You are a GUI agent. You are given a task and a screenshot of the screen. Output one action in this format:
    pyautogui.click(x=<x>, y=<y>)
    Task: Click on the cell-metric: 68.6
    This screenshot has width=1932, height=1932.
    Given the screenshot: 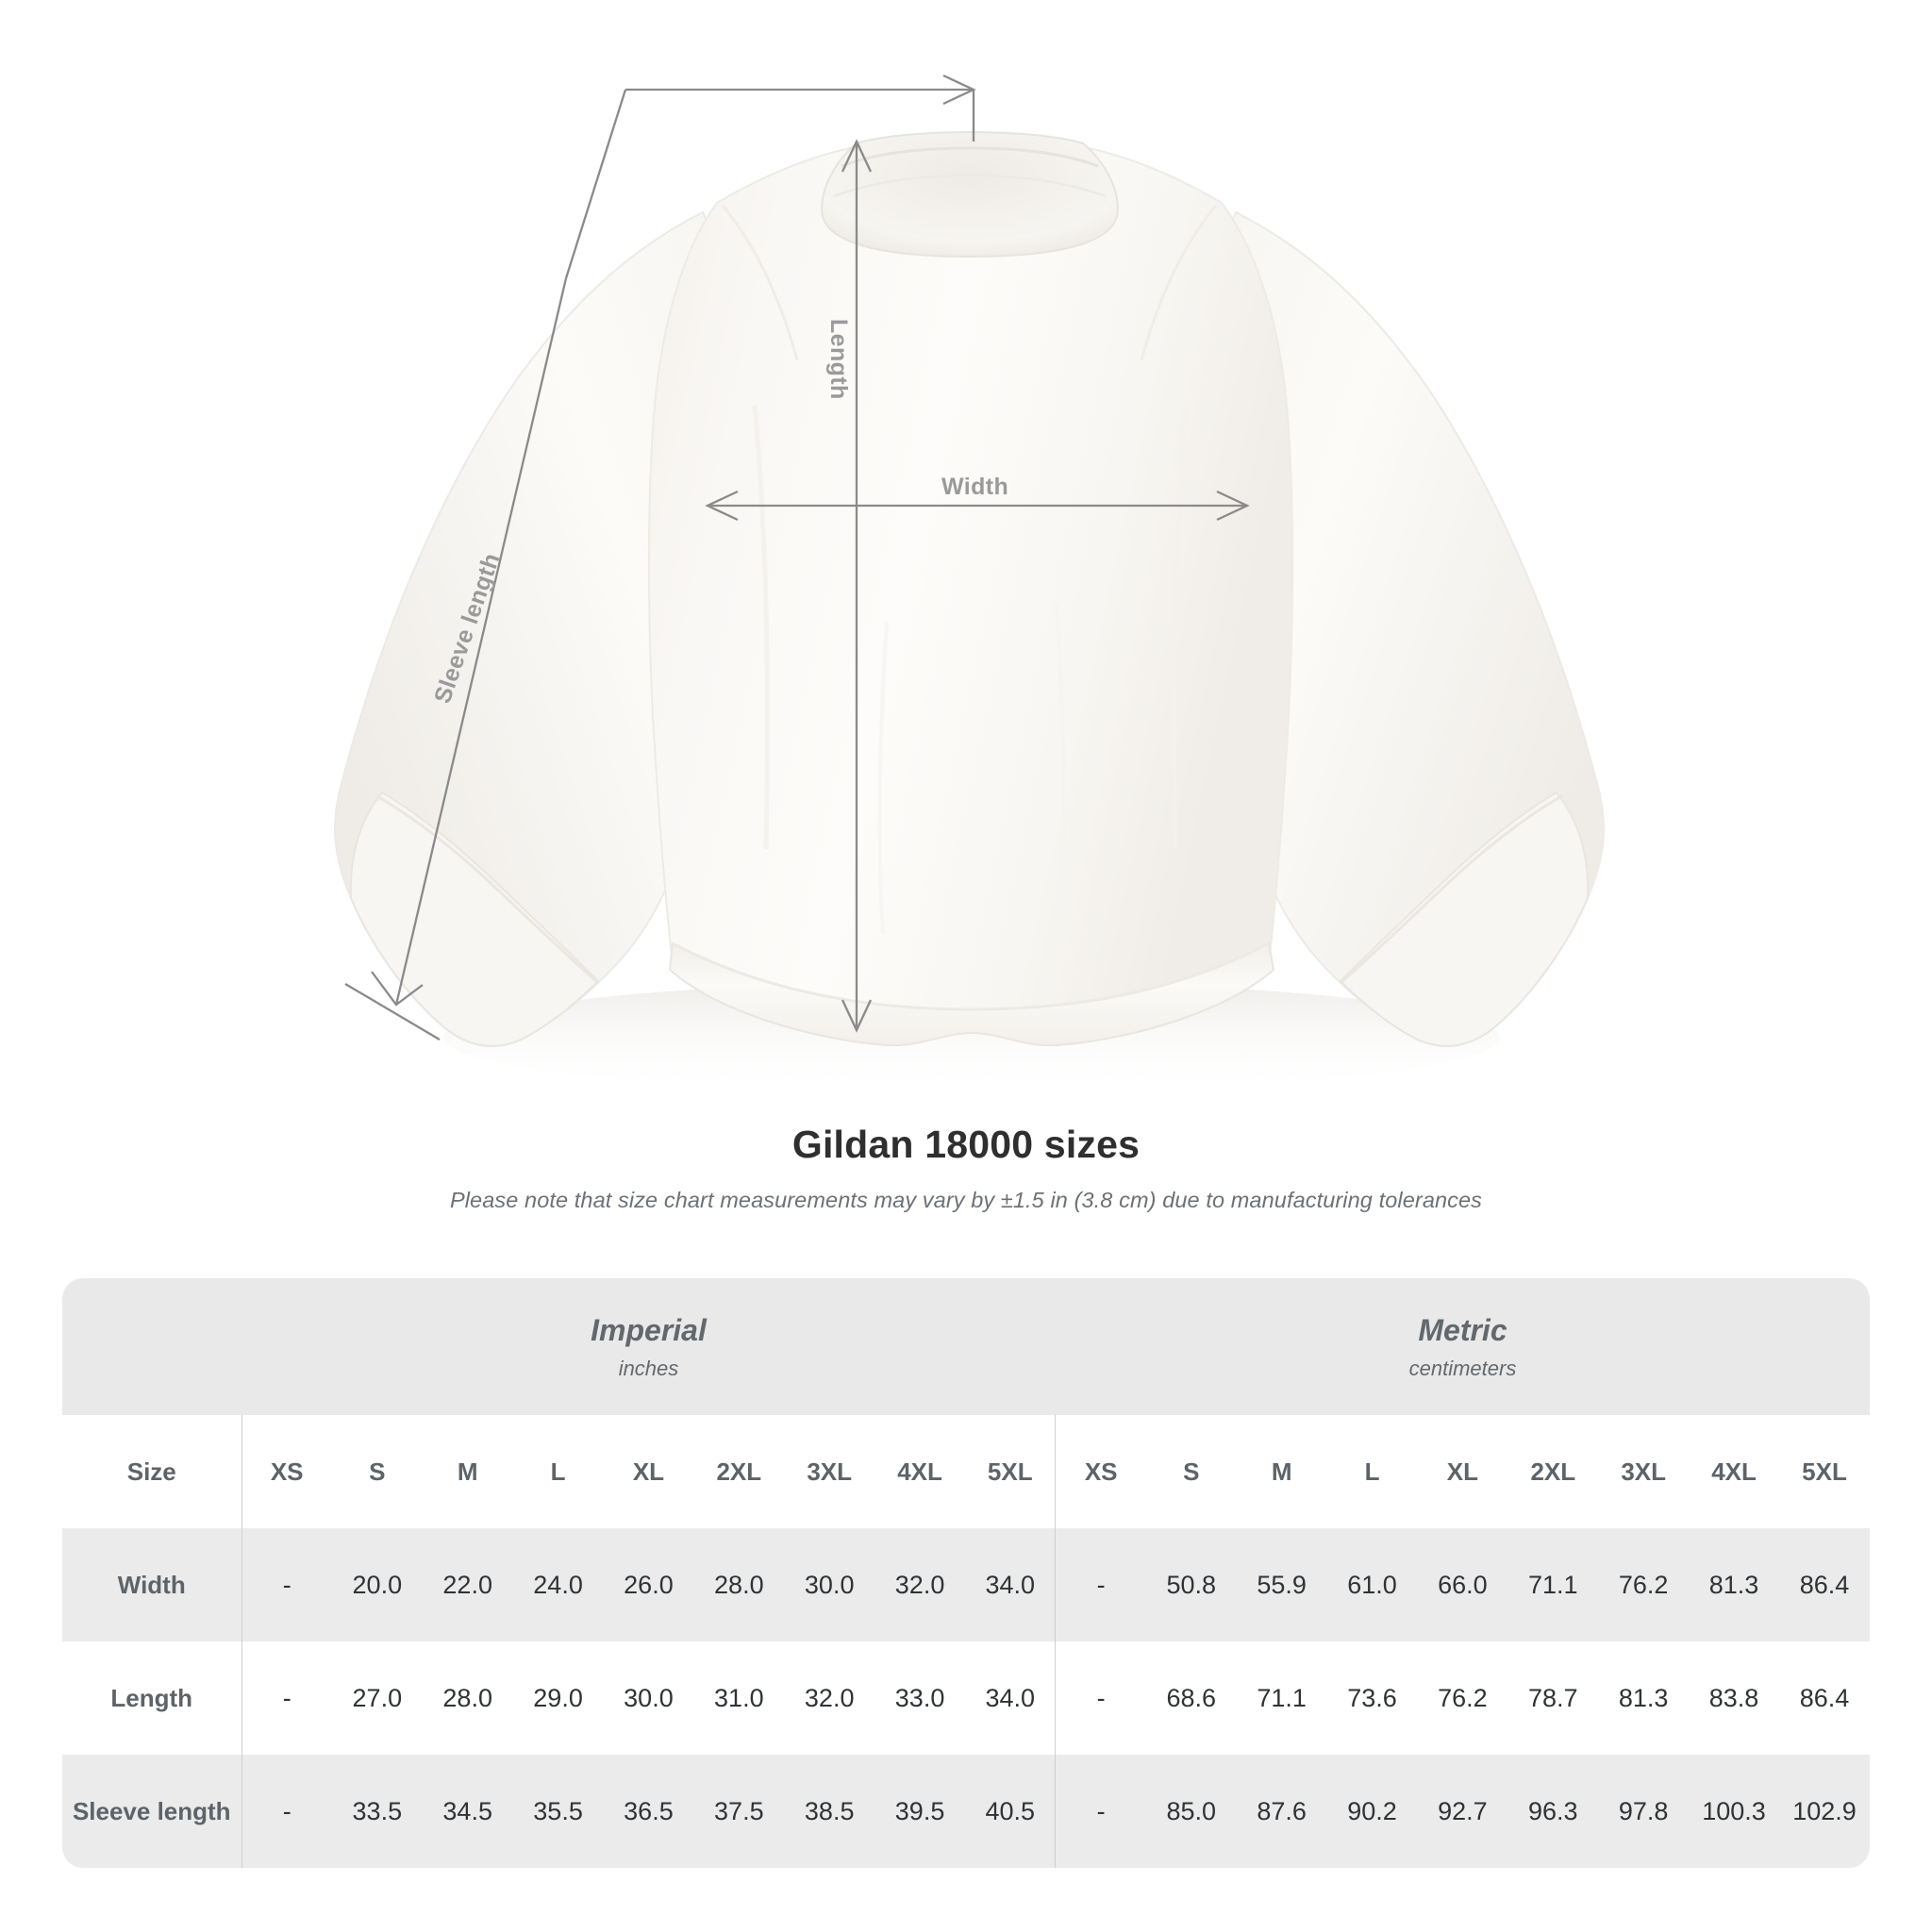 What is the action you would take?
    pyautogui.click(x=1191, y=1698)
    